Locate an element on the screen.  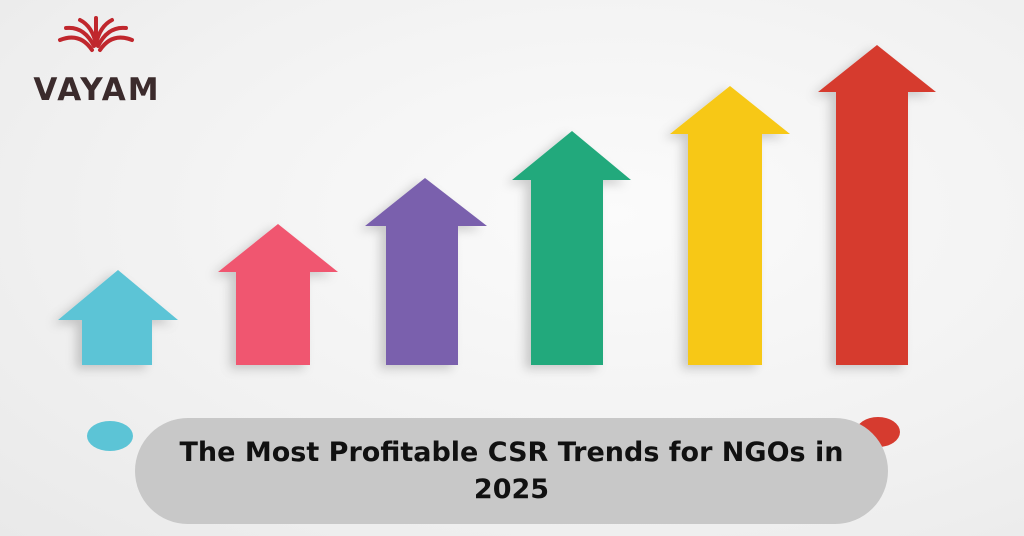
arrow-cyan is located at coordinates (118, 317).